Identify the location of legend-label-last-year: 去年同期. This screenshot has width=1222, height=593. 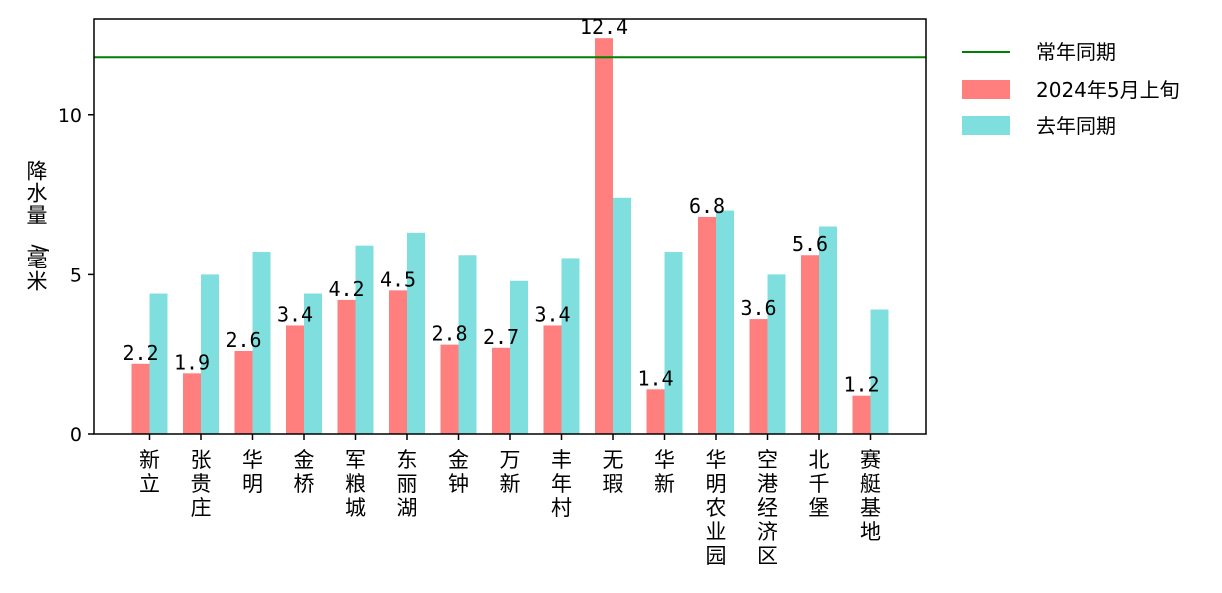
(1076, 126).